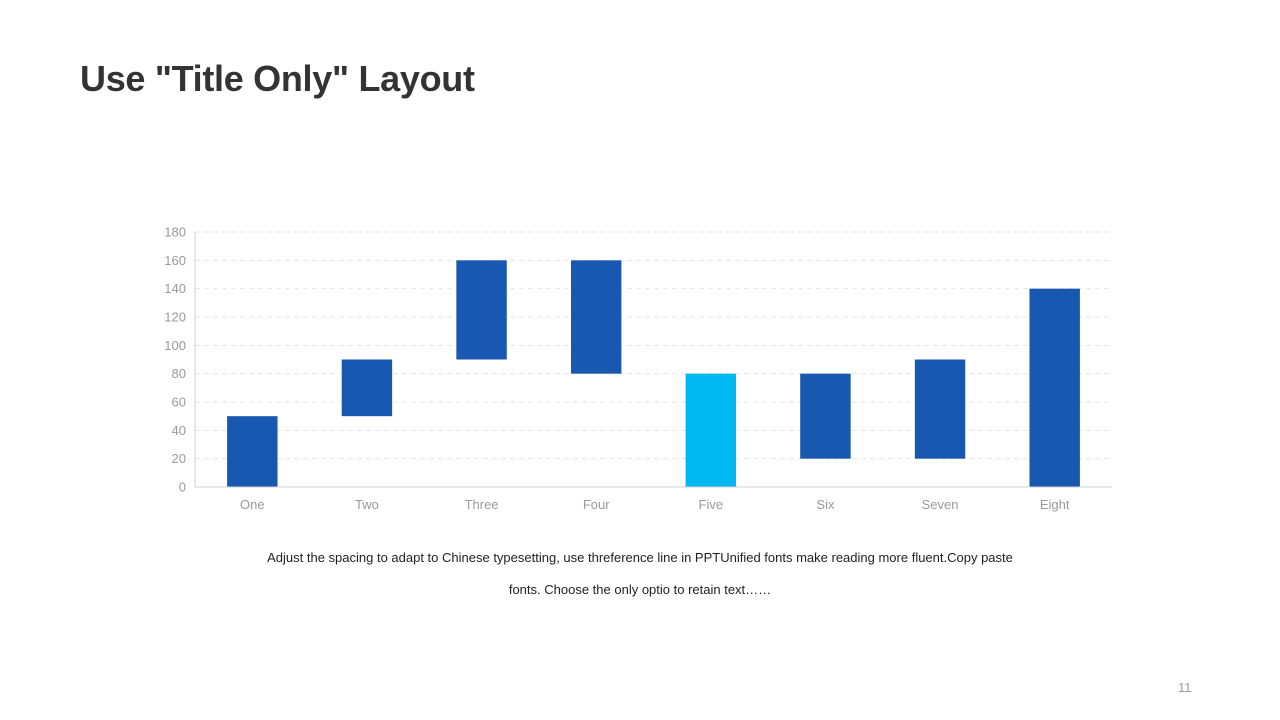  I want to click on bar-eight, so click(1054, 387).